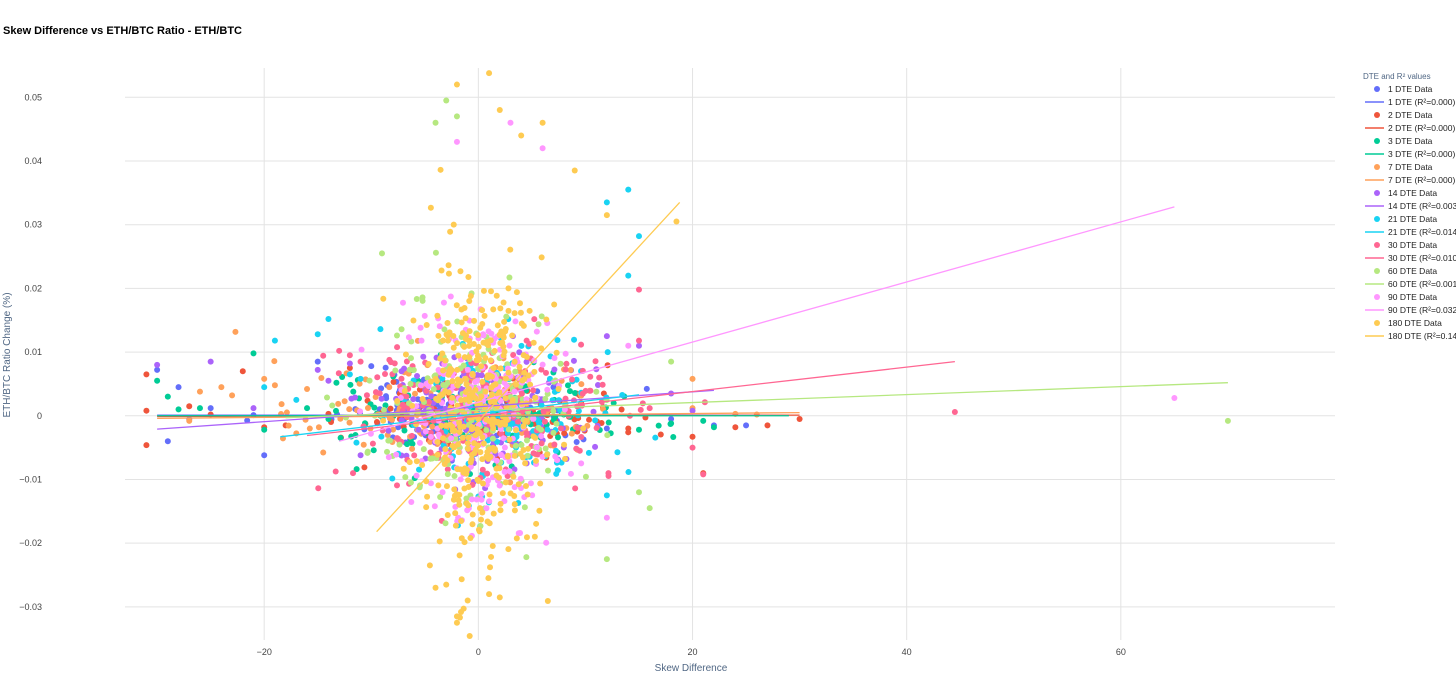 This screenshot has width=1456, height=695. I want to click on legend-item-data: 60 DTE Data, so click(1405, 271).